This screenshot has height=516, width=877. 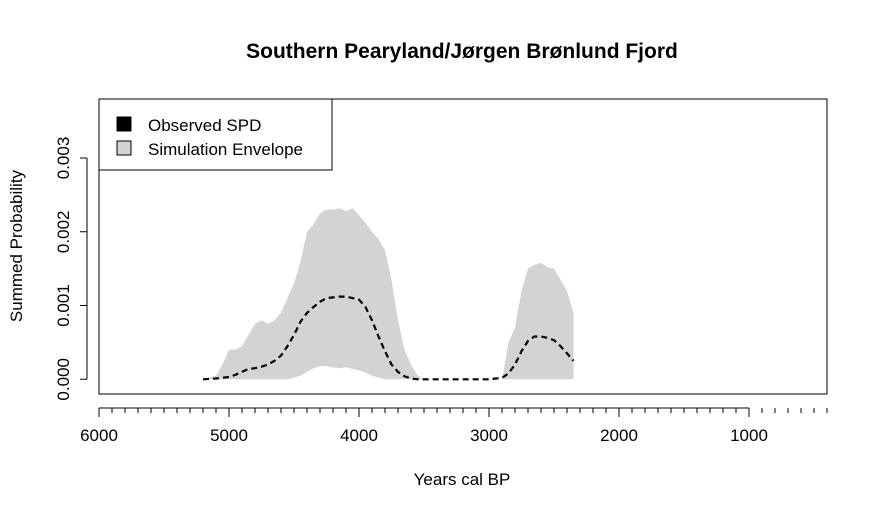 I want to click on spd-line-layer, so click(x=388, y=338).